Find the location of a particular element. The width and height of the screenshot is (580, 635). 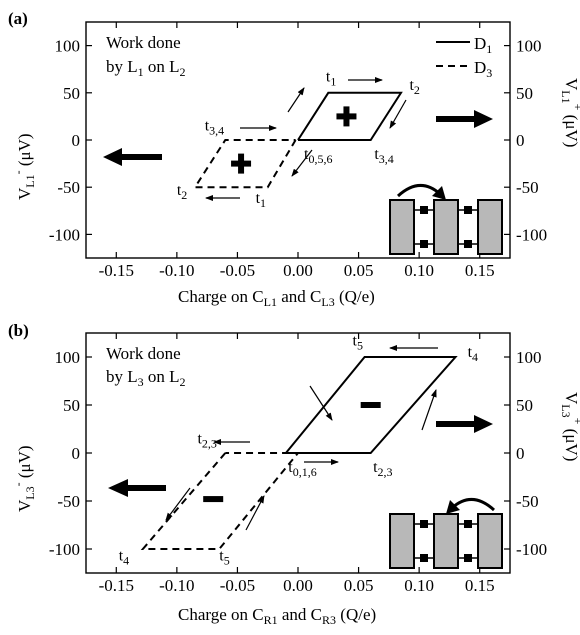

panel-b-big-arrow-right is located at coordinates (464, 424).